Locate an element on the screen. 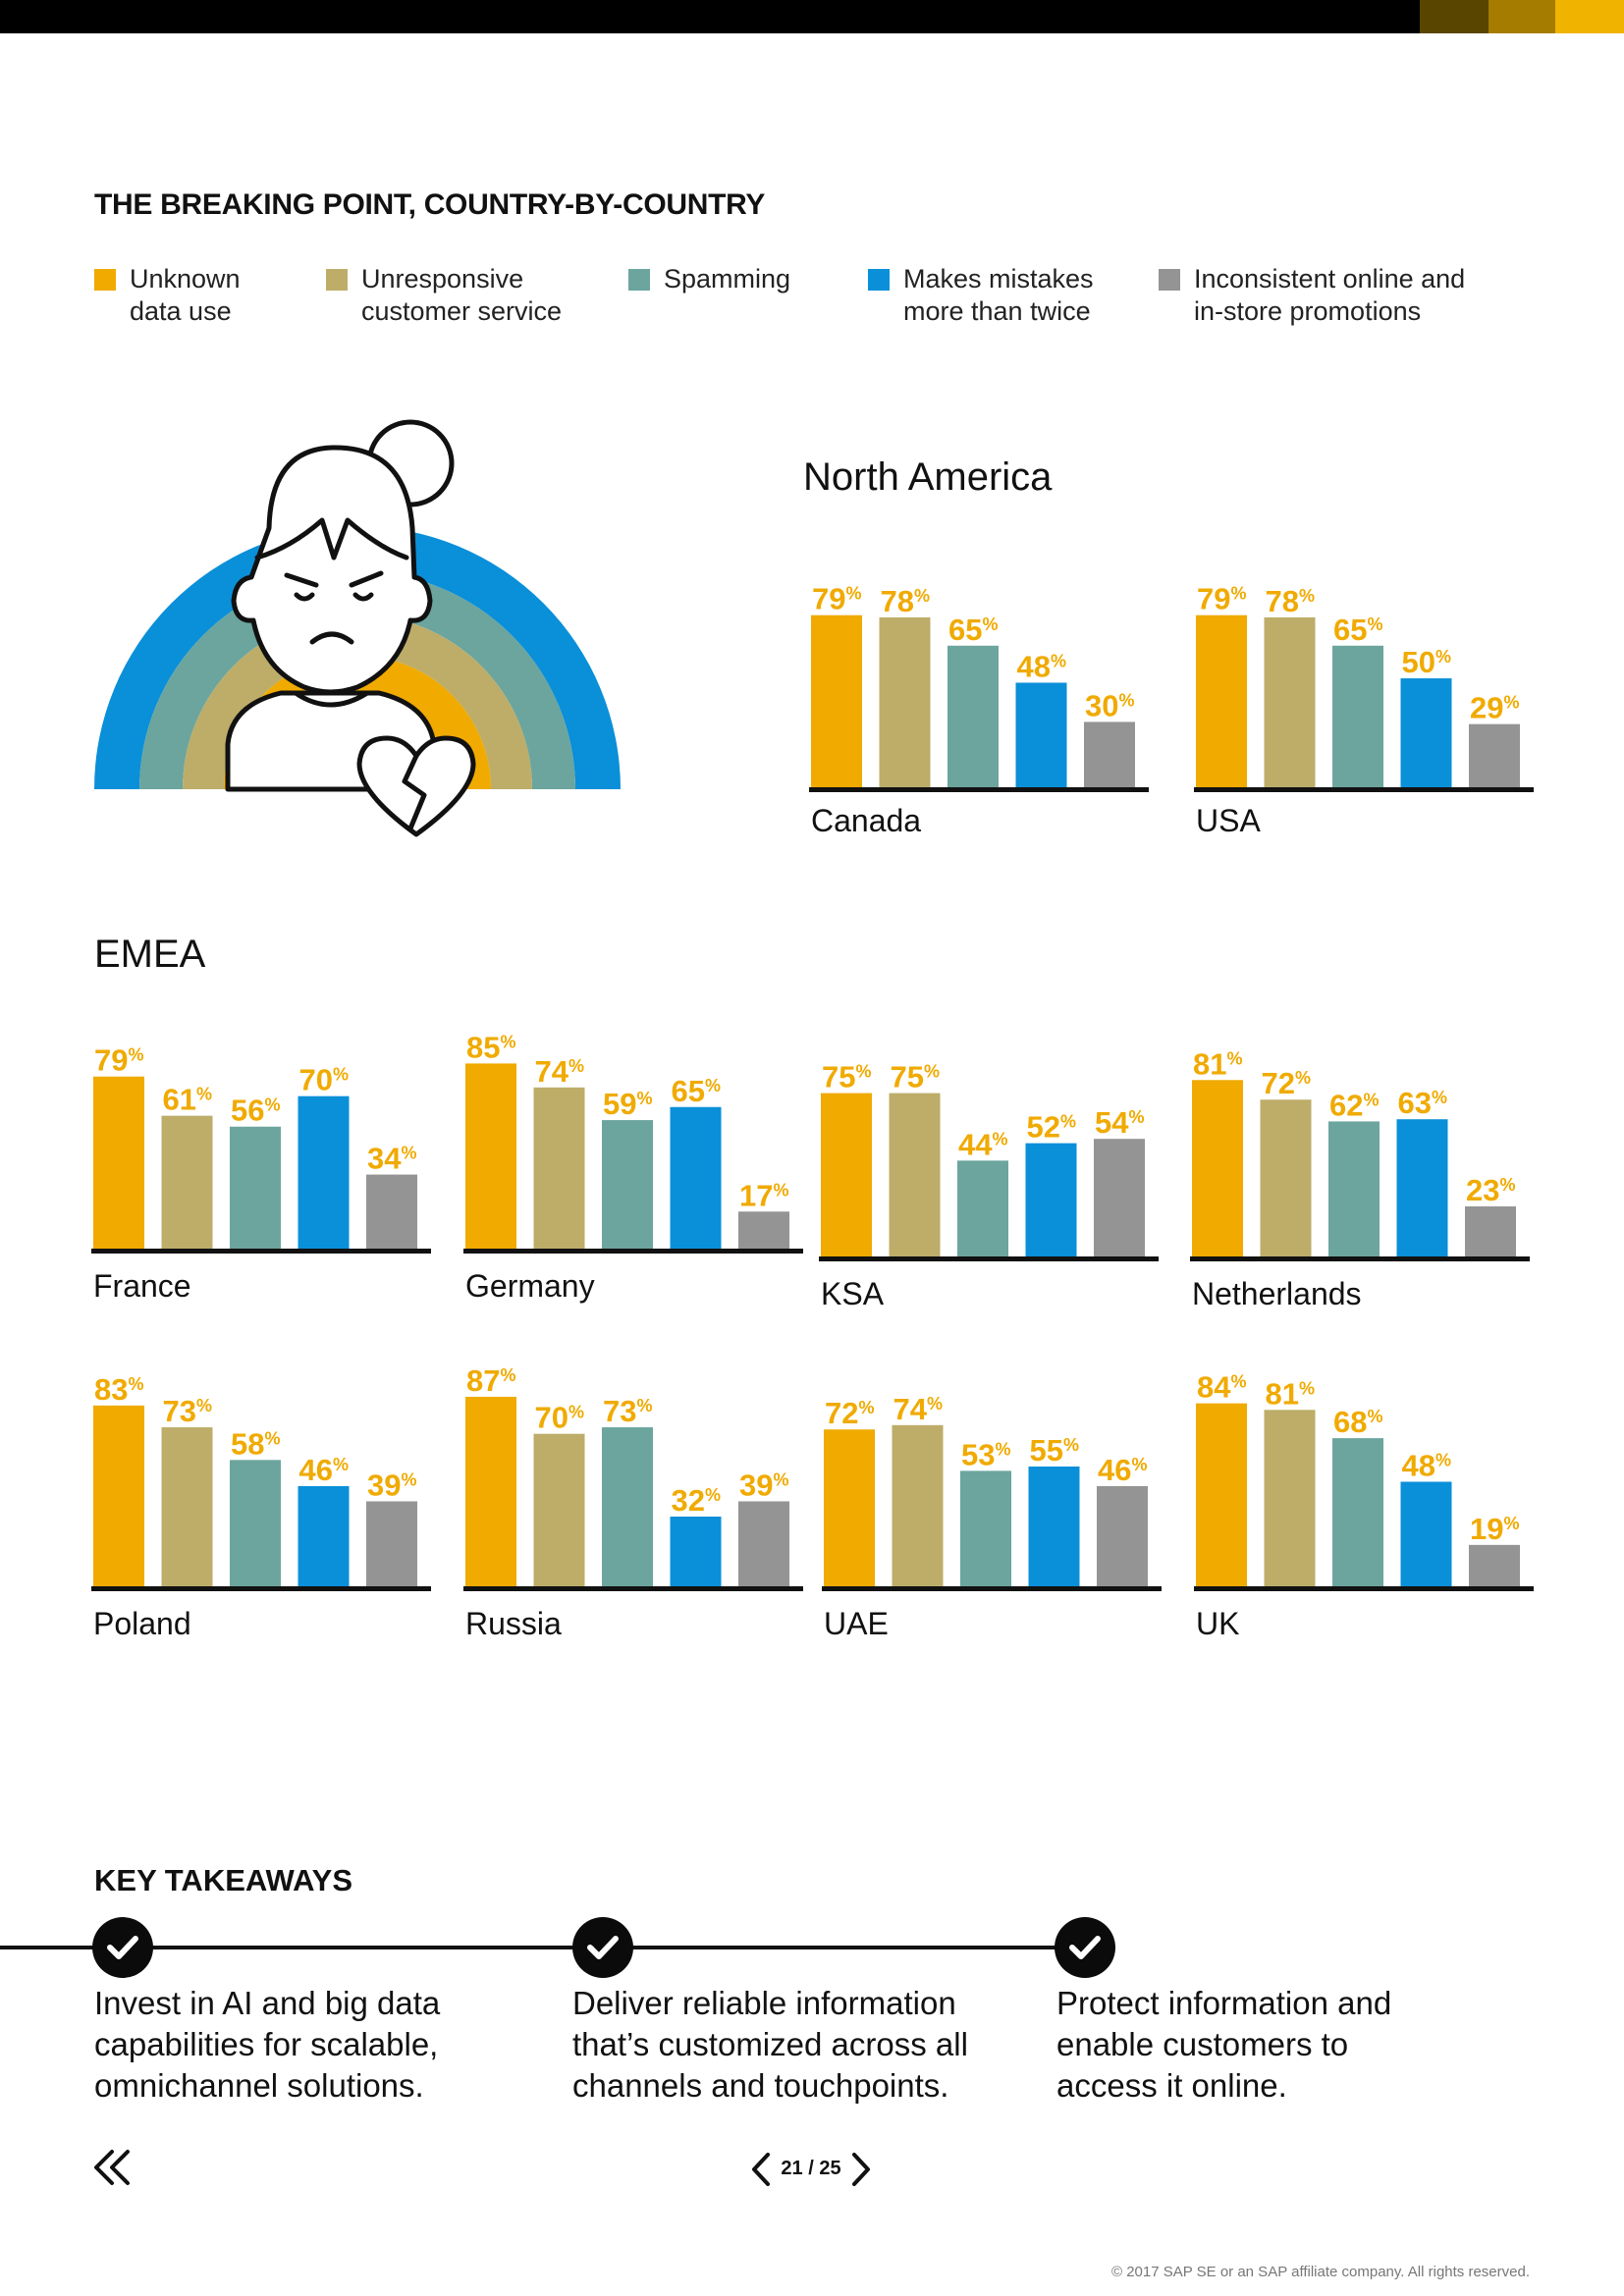 The width and height of the screenshot is (1624, 2296). bar-value-label: 50% is located at coordinates (1427, 662).